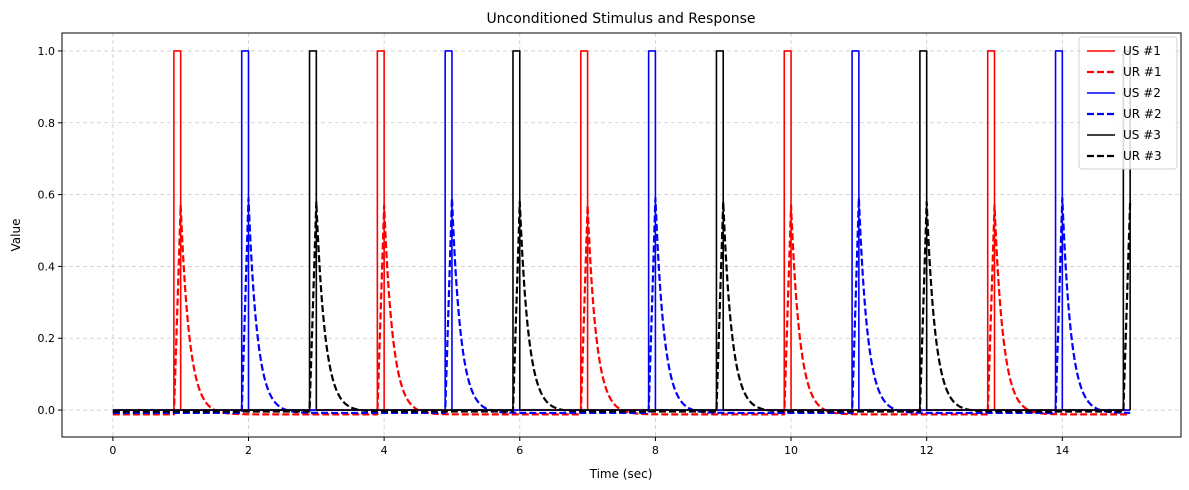  I want to click on x-tick-label: 10, so click(791, 450).